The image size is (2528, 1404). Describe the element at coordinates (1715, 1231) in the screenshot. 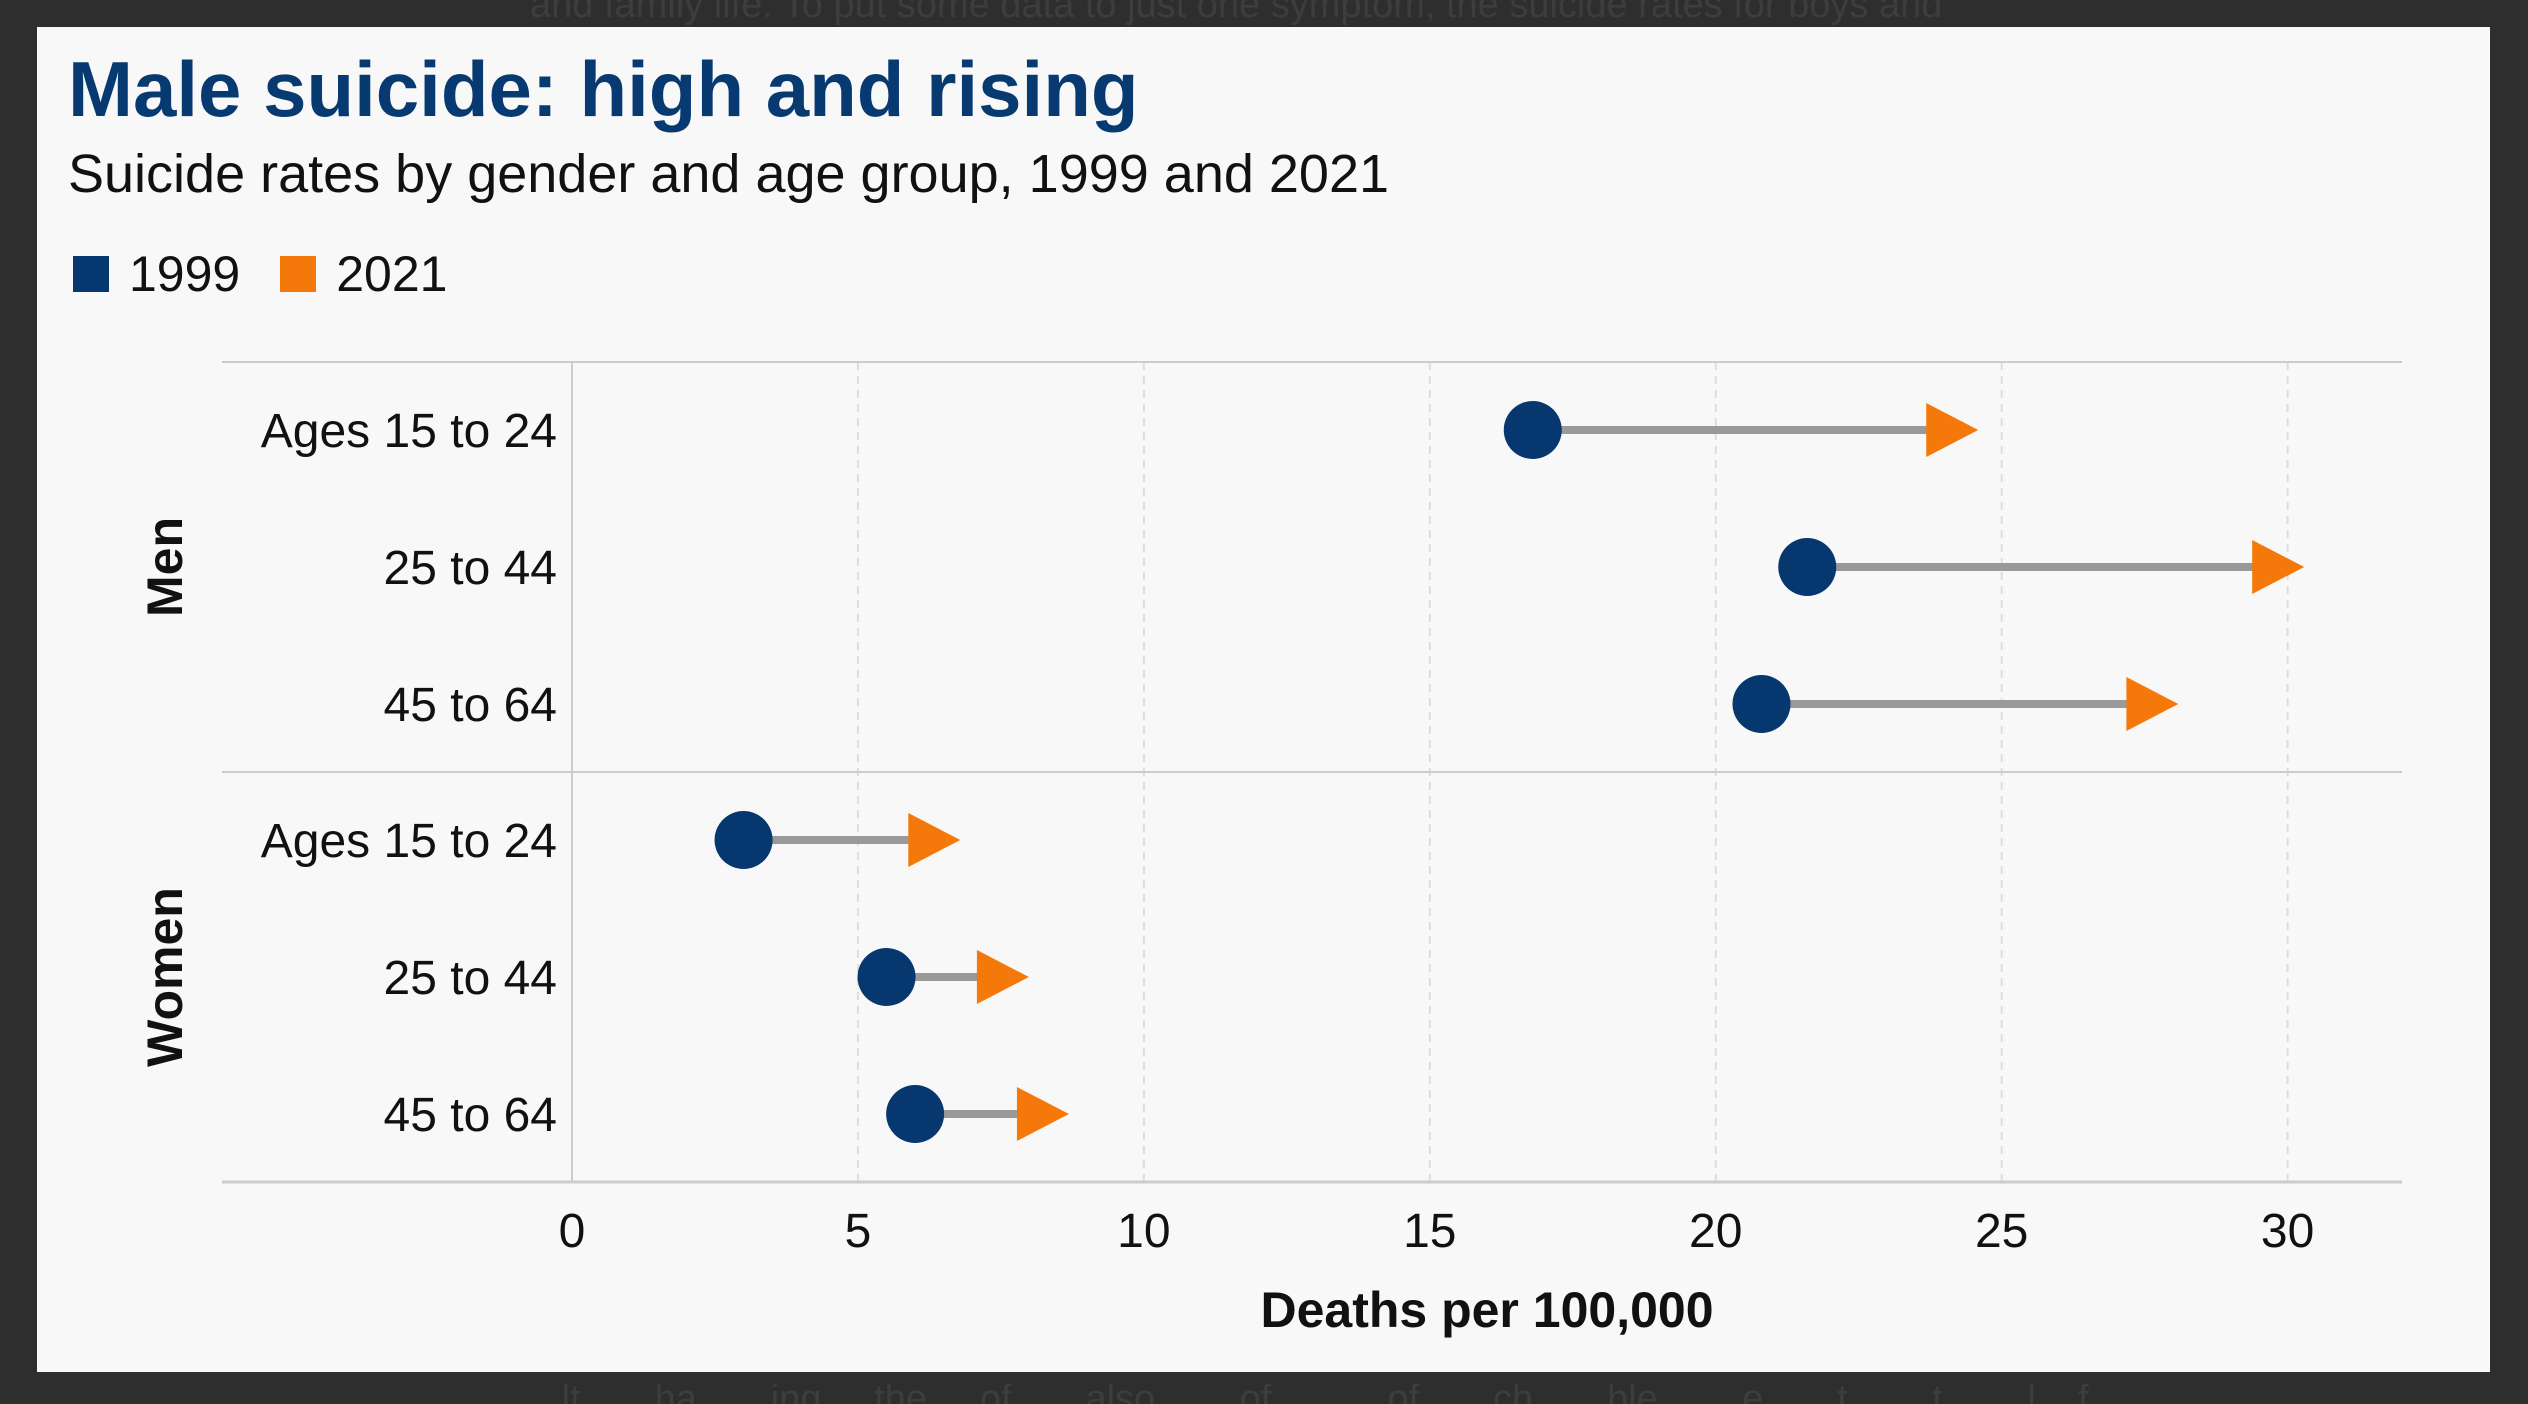

I see `x-tick-label-20: 20` at that location.